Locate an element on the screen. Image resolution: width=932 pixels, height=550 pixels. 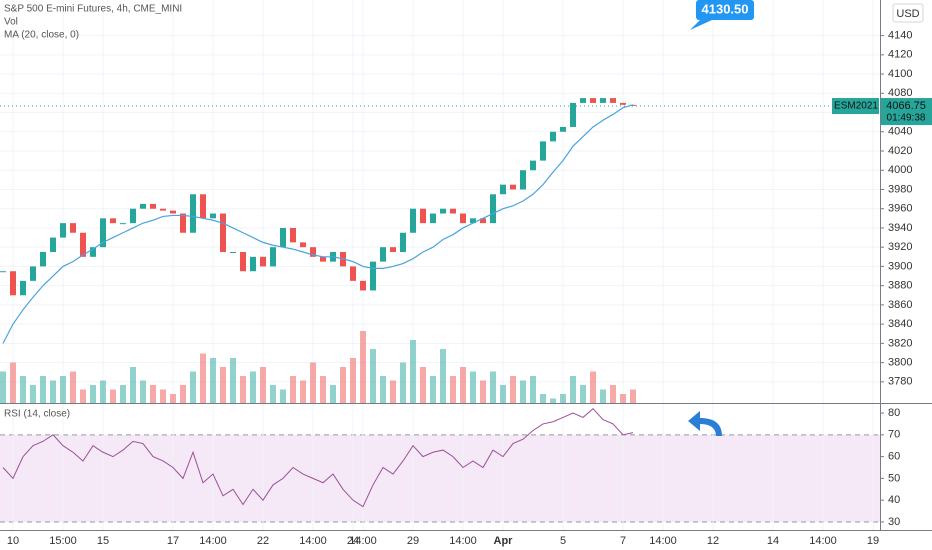
x-tick-label: Apr is located at coordinates (504, 541).